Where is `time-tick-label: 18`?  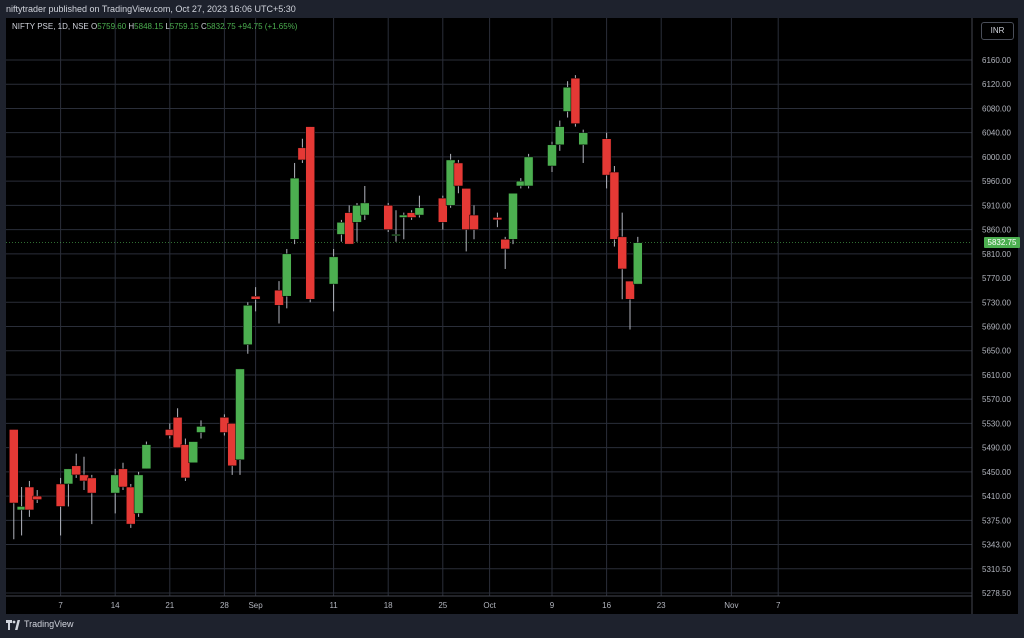
time-tick-label: 18 is located at coordinates (388, 605).